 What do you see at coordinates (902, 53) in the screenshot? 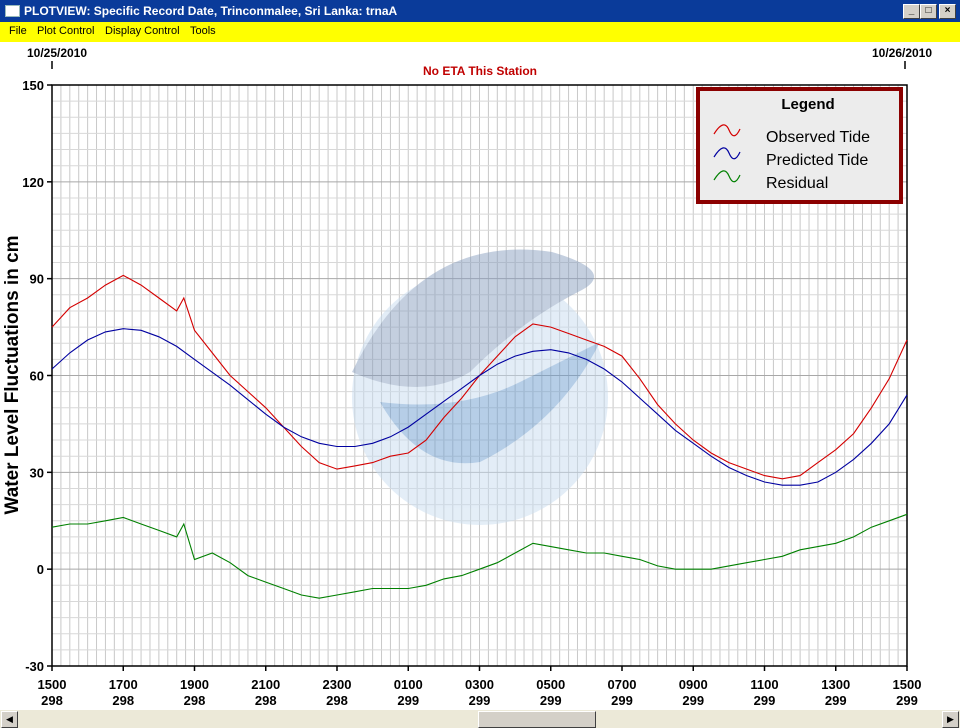
I see `date-right: 10/26/2010` at bounding box center [902, 53].